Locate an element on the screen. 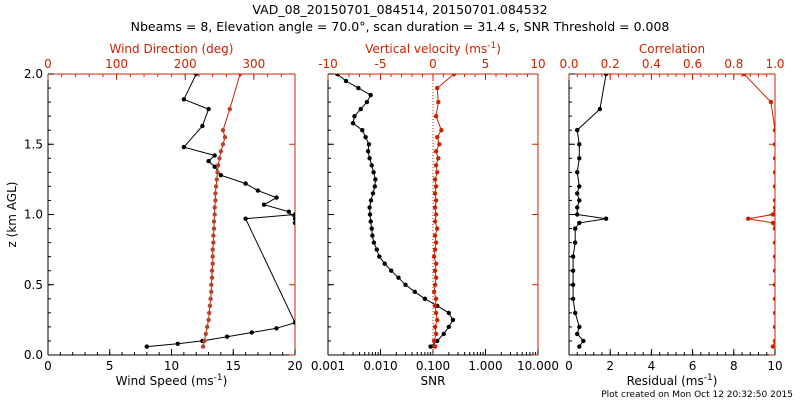 The width and height of the screenshot is (800, 400). y-tick-label: 0.5 is located at coordinates (33, 285).